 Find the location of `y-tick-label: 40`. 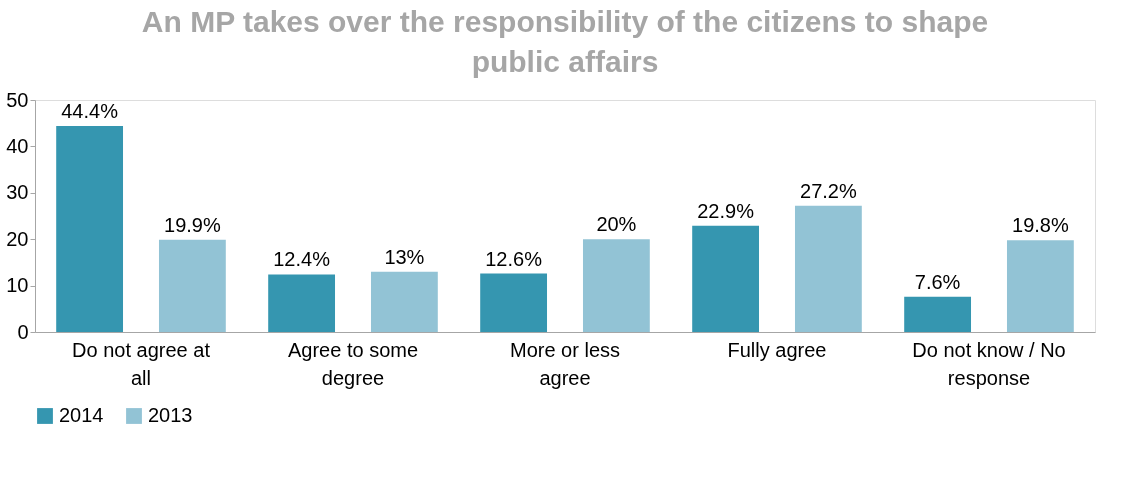

y-tick-label: 40 is located at coordinates (17, 145).